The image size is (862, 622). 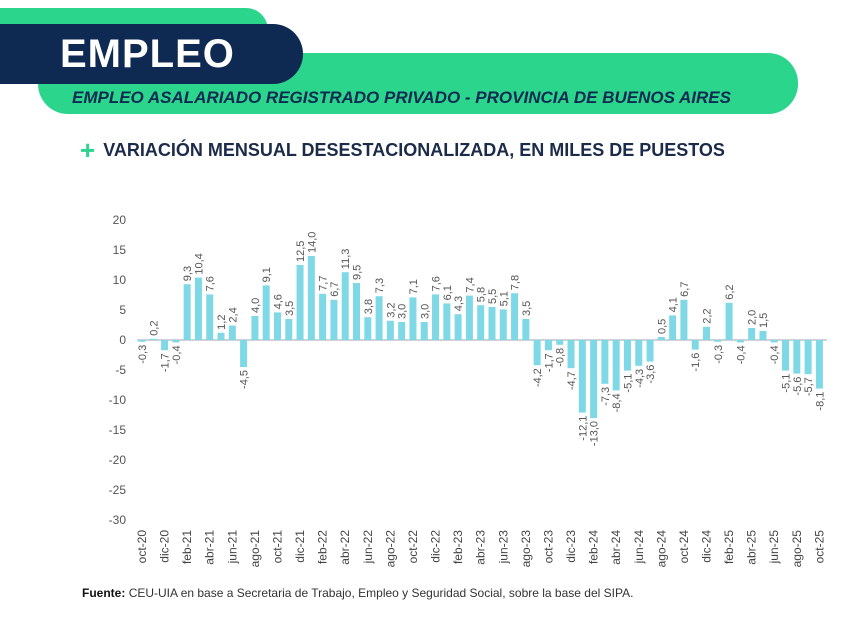 What do you see at coordinates (414, 286) in the screenshot?
I see `bar-value-label: 7,1` at bounding box center [414, 286].